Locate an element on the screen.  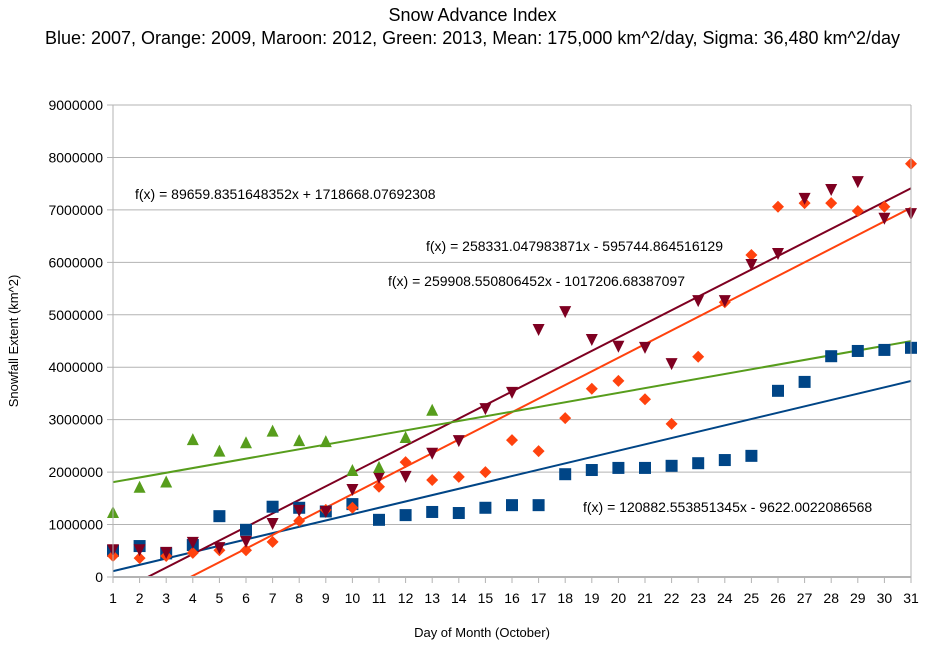
y-tick-label: 8000000 is located at coordinates (75, 157).